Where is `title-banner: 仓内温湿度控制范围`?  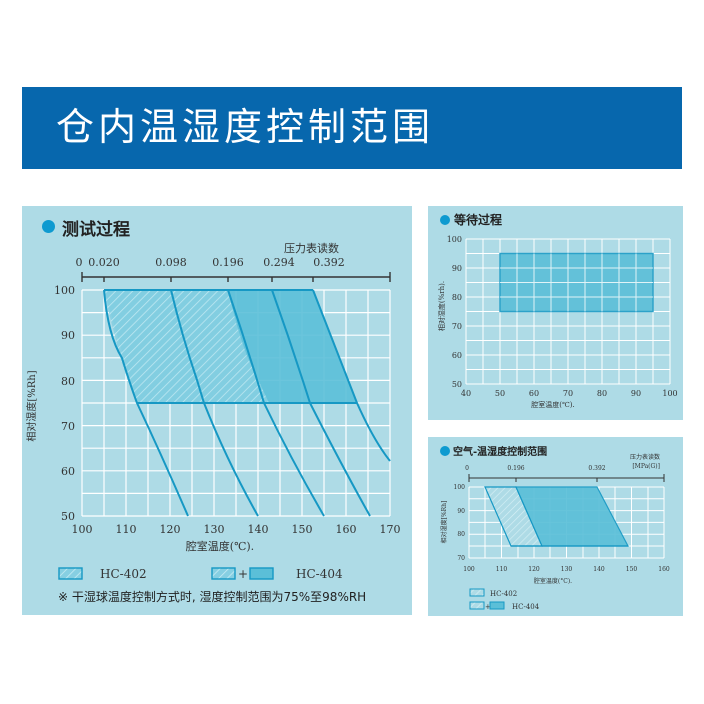 title-banner: 仓内温湿度控制范围 is located at coordinates (352, 128).